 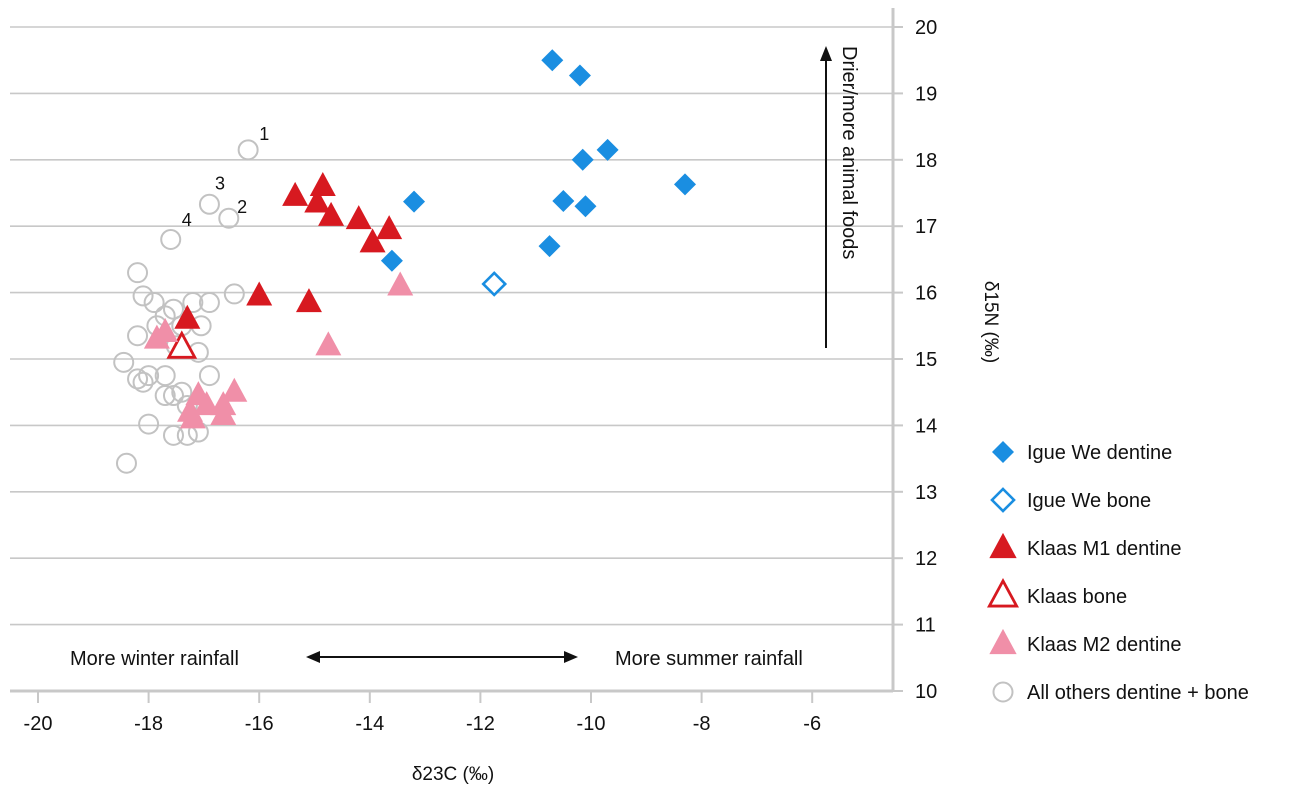 I want to click on x-tick-label: -14, so click(x=369, y=724).